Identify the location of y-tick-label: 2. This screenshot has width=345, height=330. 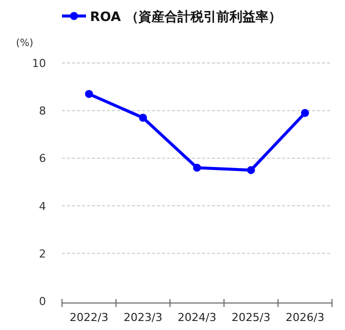
(42, 253).